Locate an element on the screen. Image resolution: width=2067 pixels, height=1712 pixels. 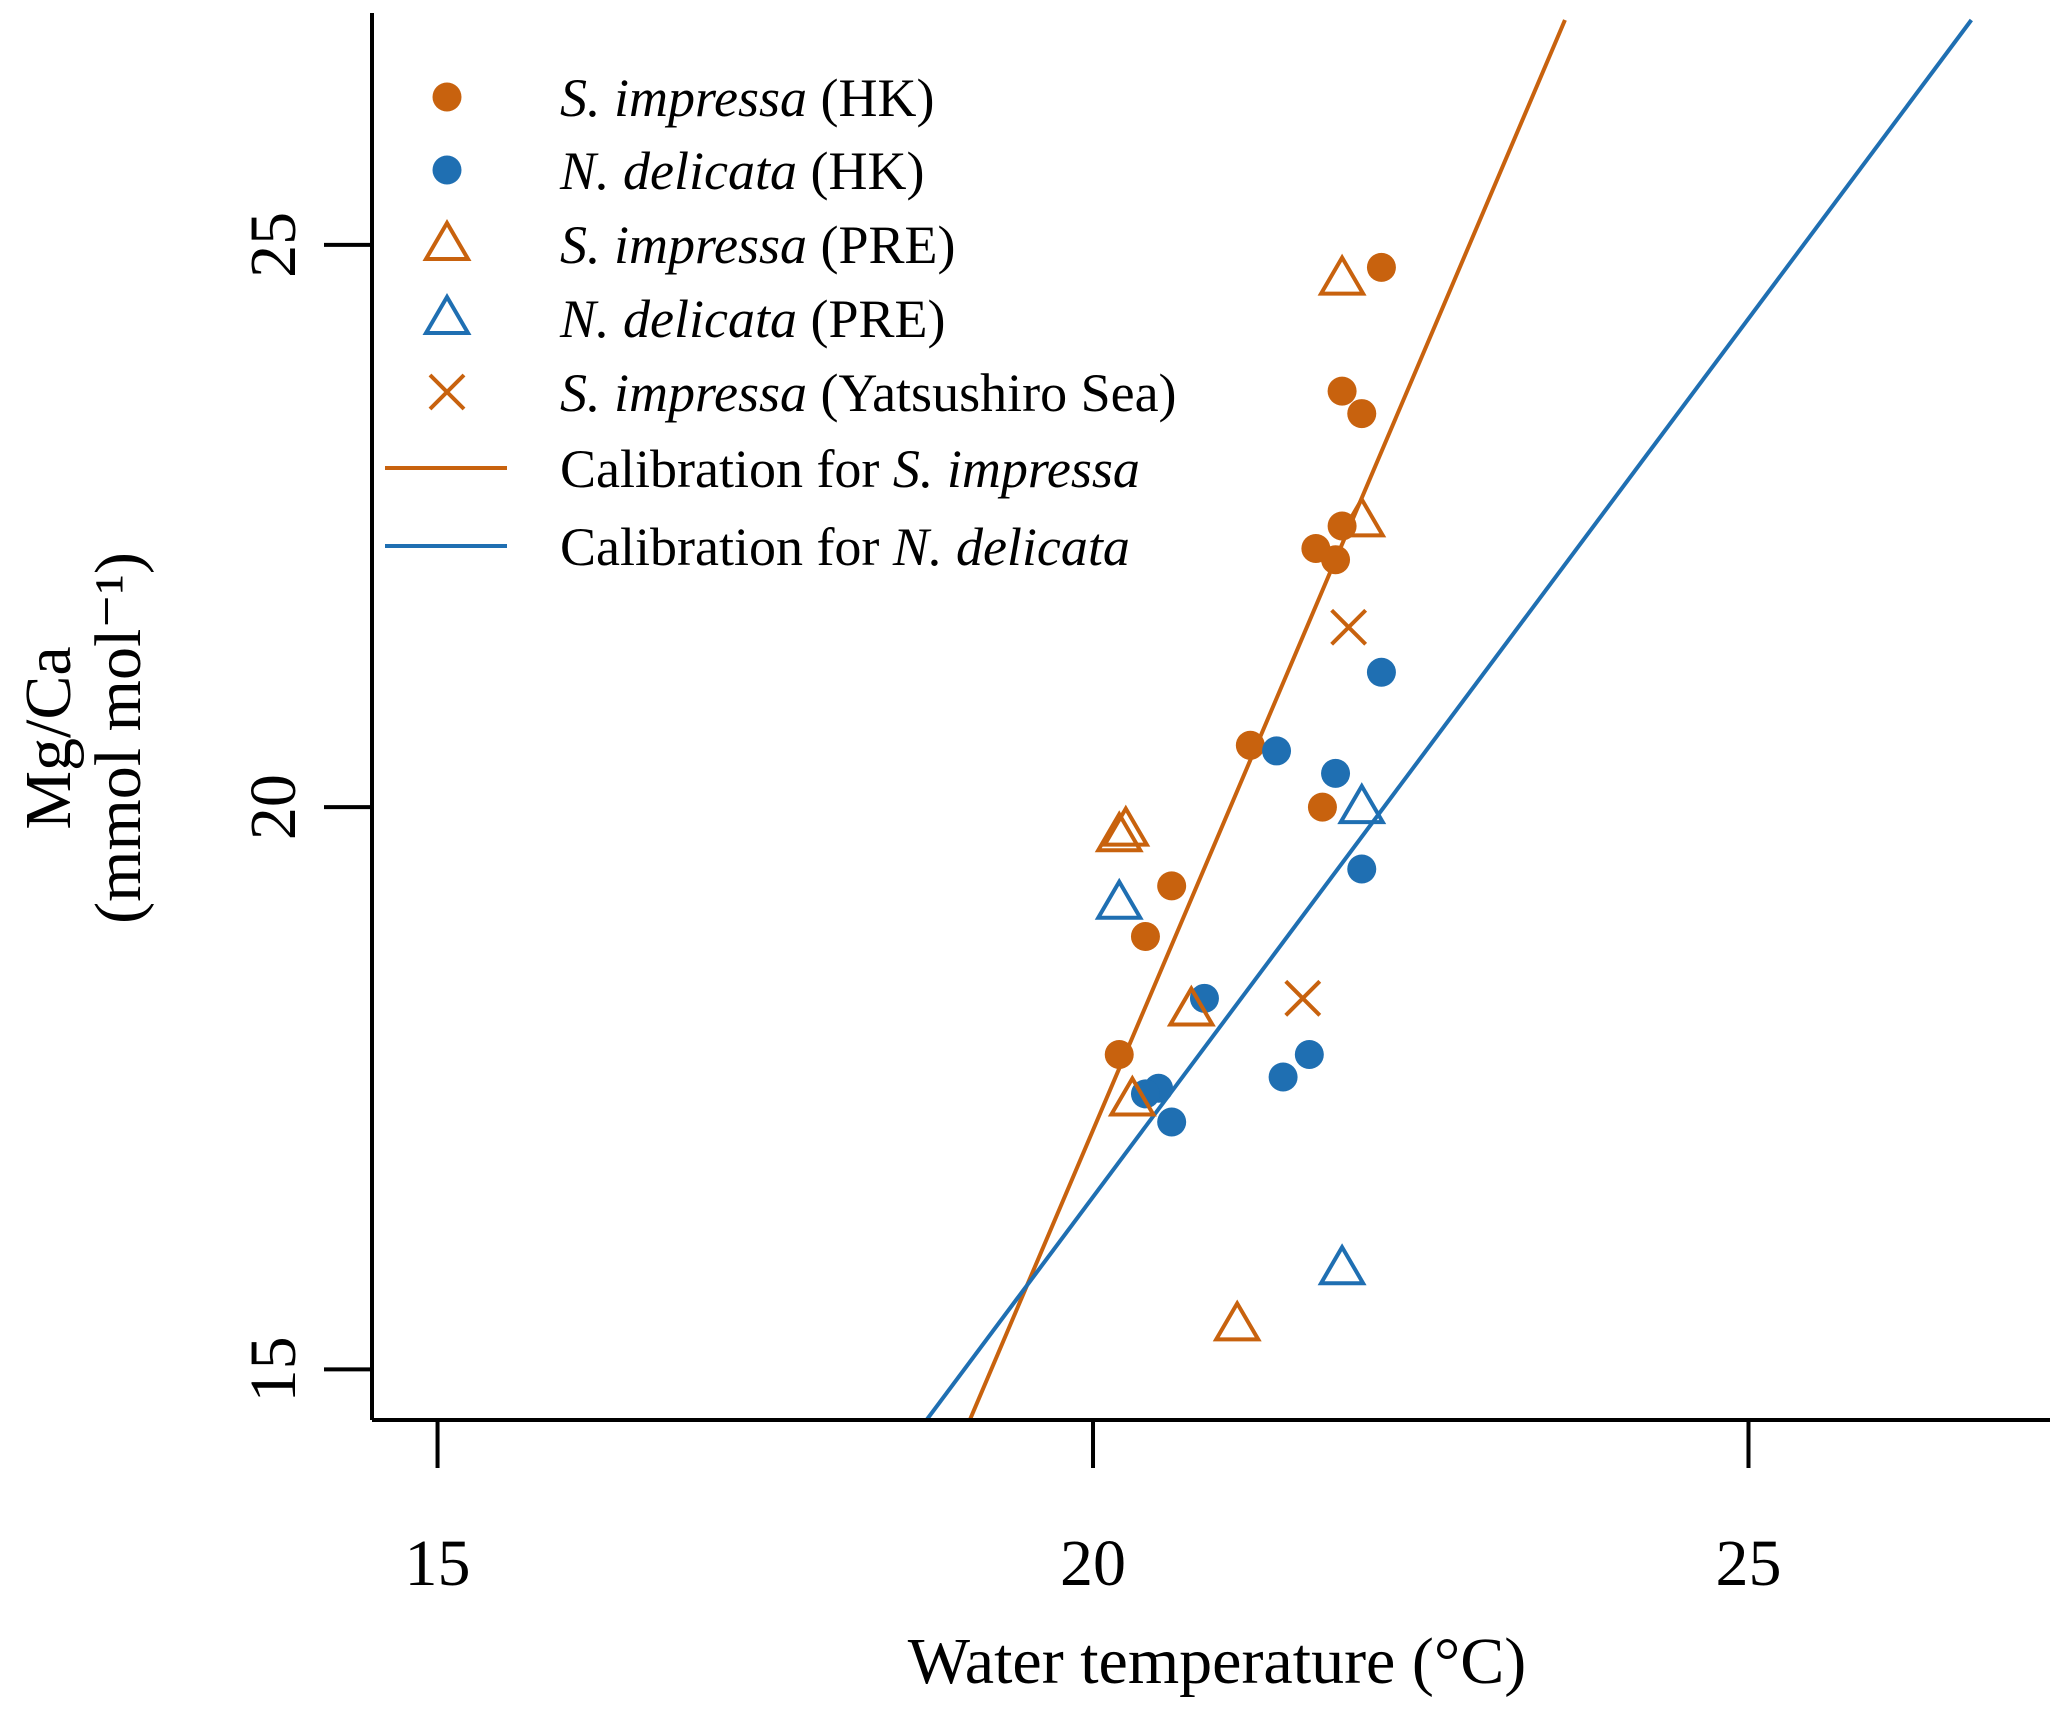
legend-label-3: S. impressa (PRE) is located at coordinates (758, 245).